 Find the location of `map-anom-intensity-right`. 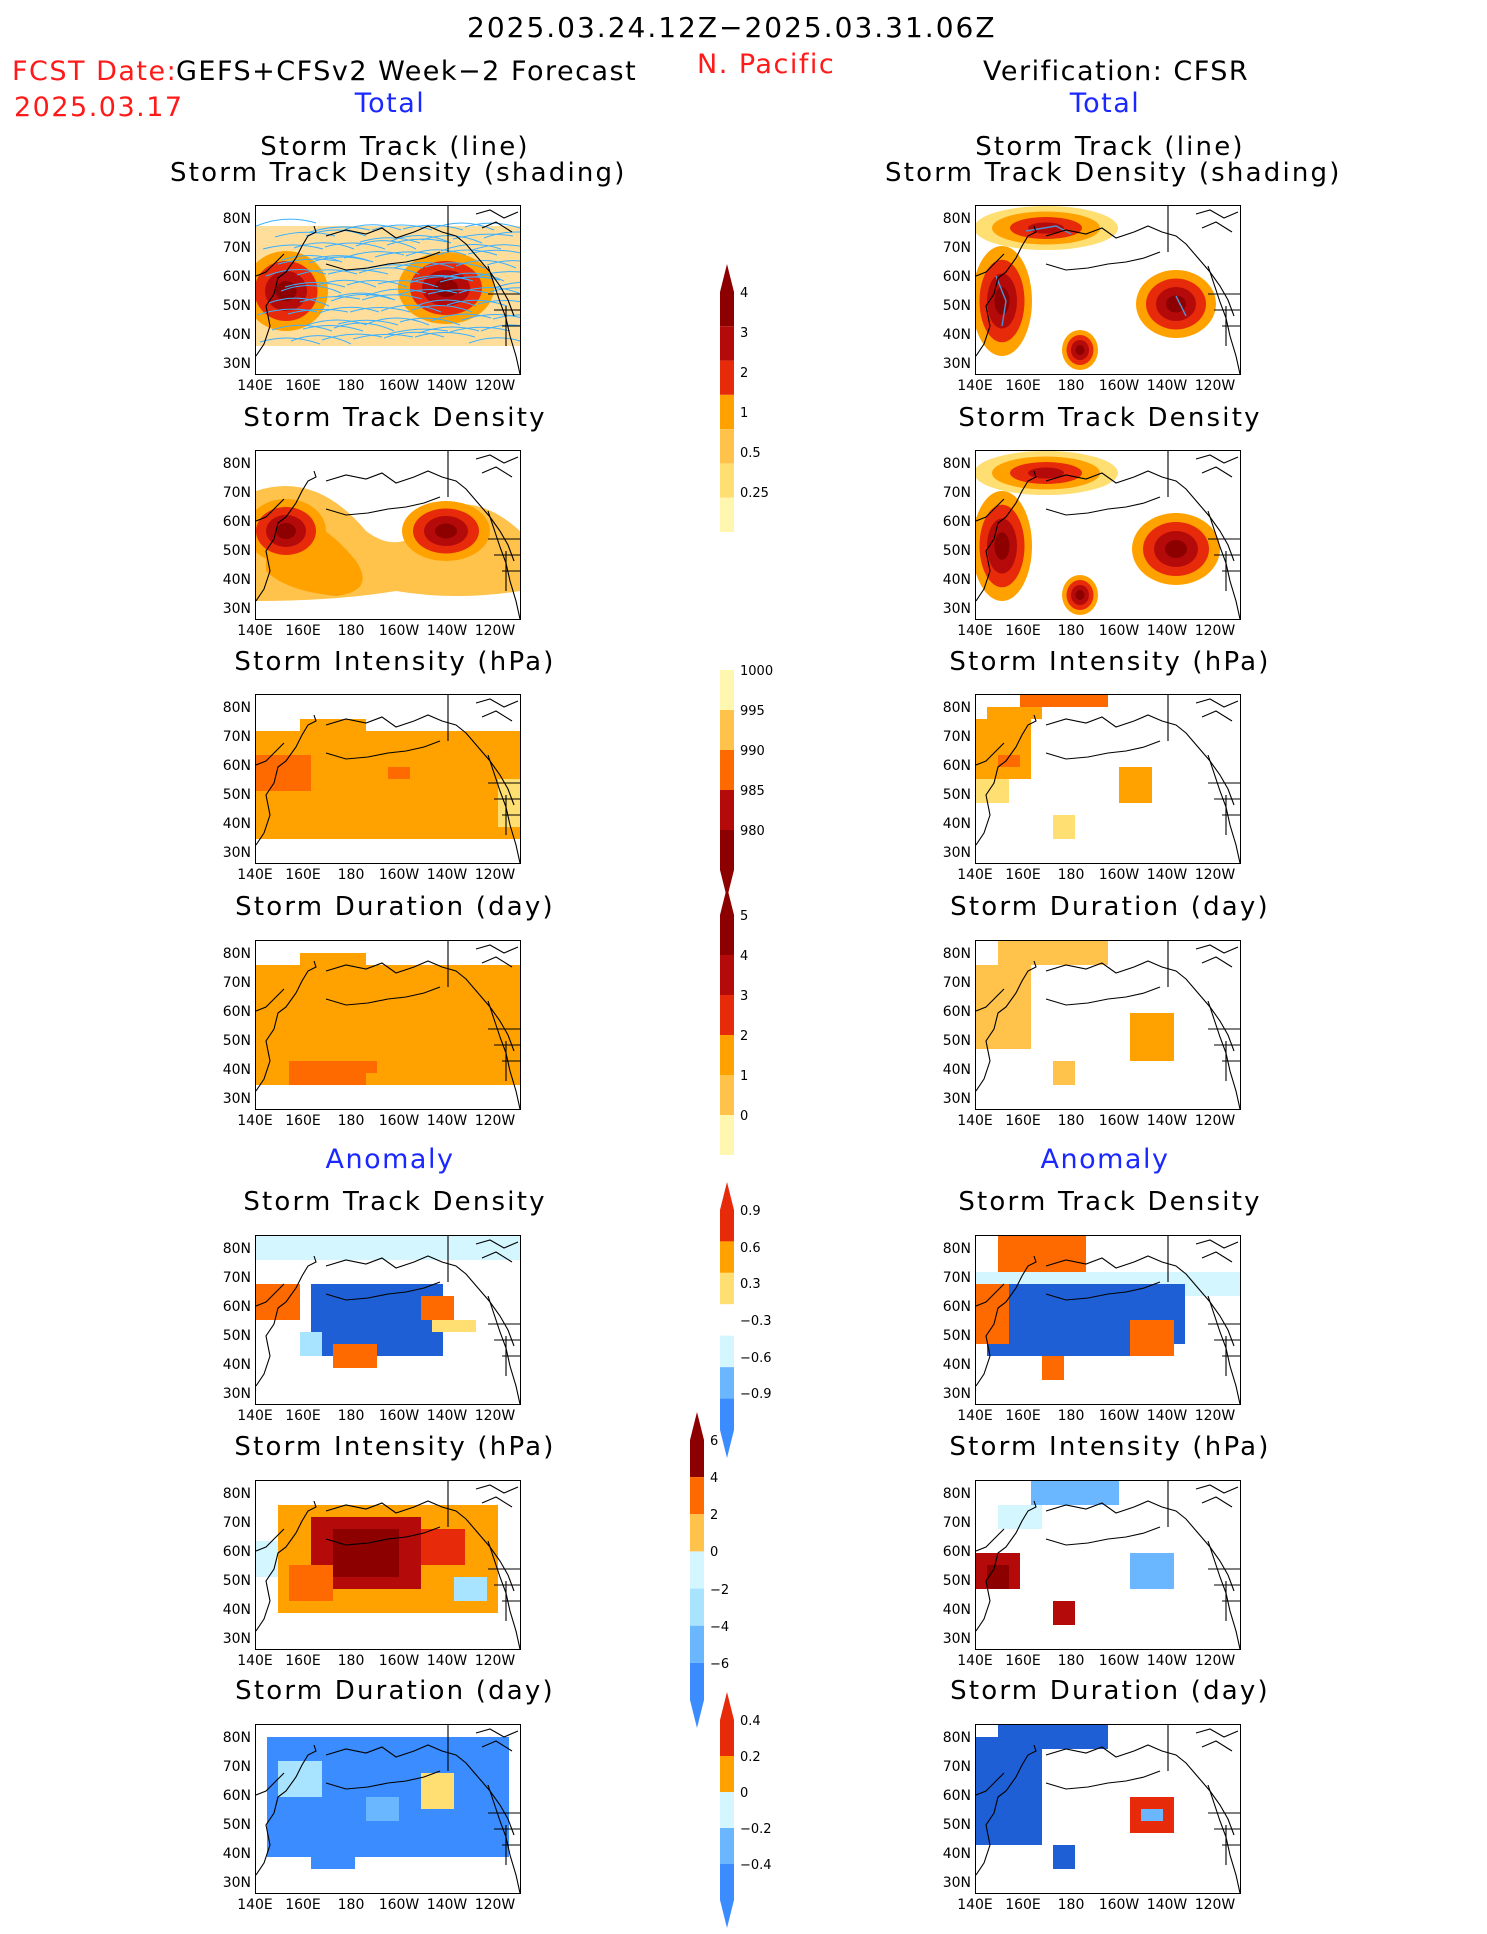

map-anom-intensity-right is located at coordinates (1108, 1565).